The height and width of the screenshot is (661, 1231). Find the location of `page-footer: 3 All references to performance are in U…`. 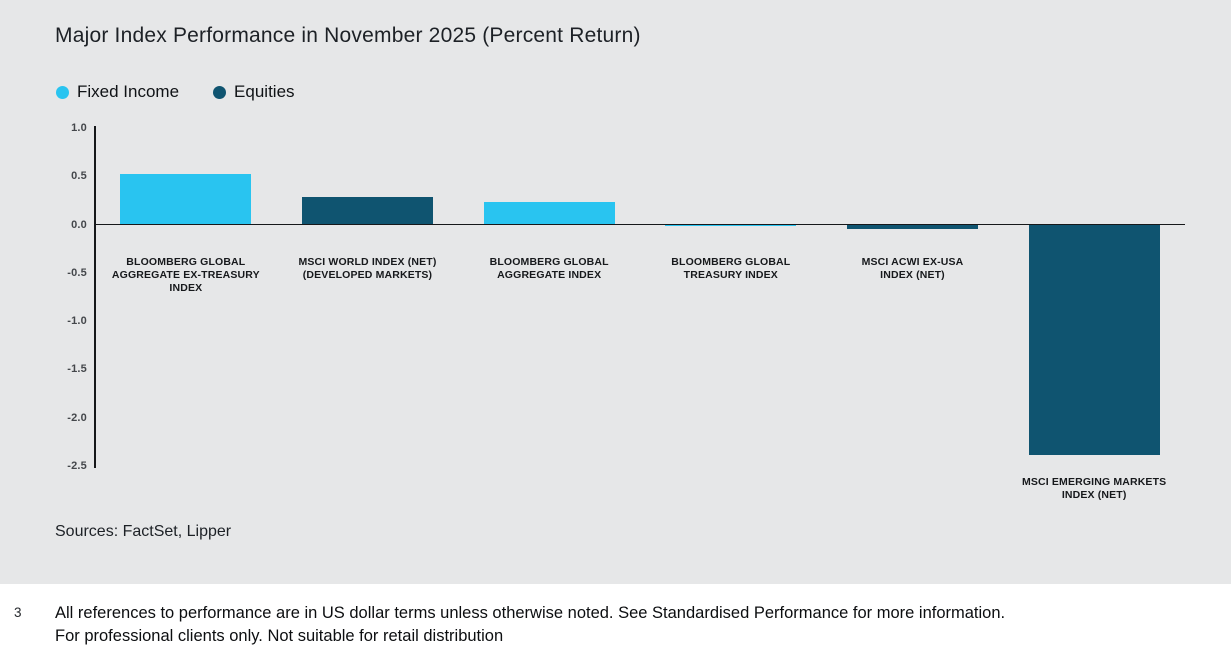

page-footer: 3 All references to performance are in U… is located at coordinates (615, 622).